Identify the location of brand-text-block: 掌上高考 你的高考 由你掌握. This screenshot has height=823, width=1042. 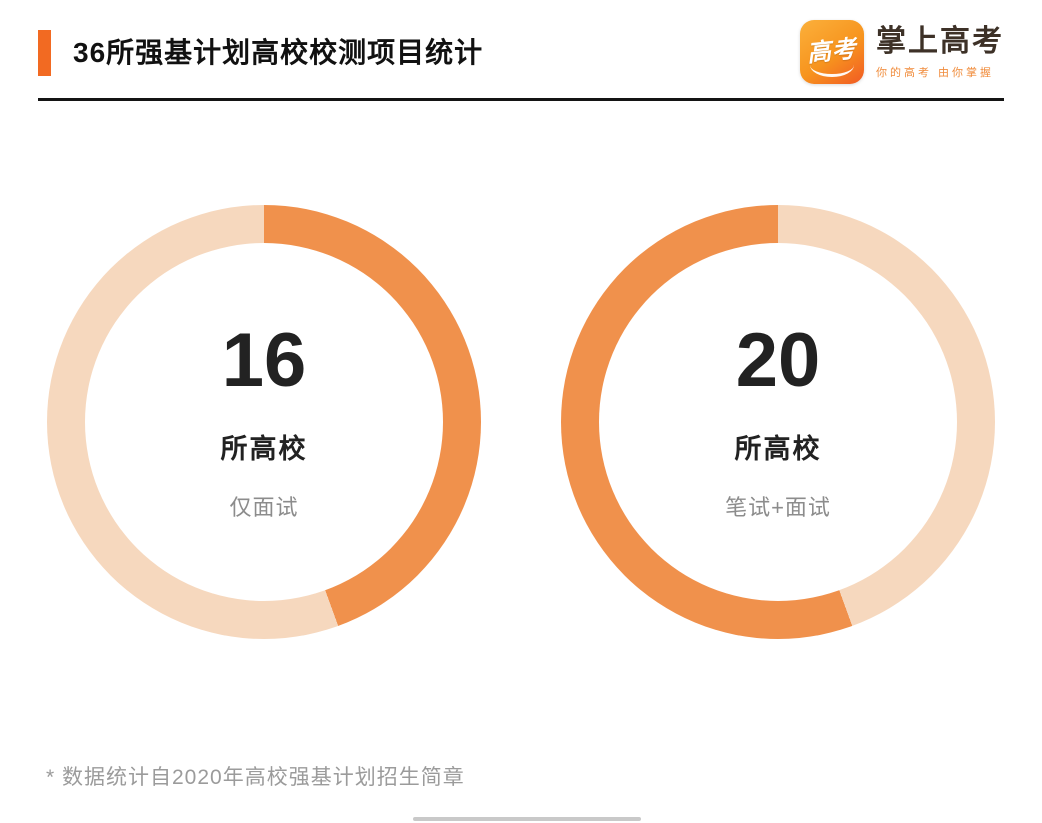
(940, 52).